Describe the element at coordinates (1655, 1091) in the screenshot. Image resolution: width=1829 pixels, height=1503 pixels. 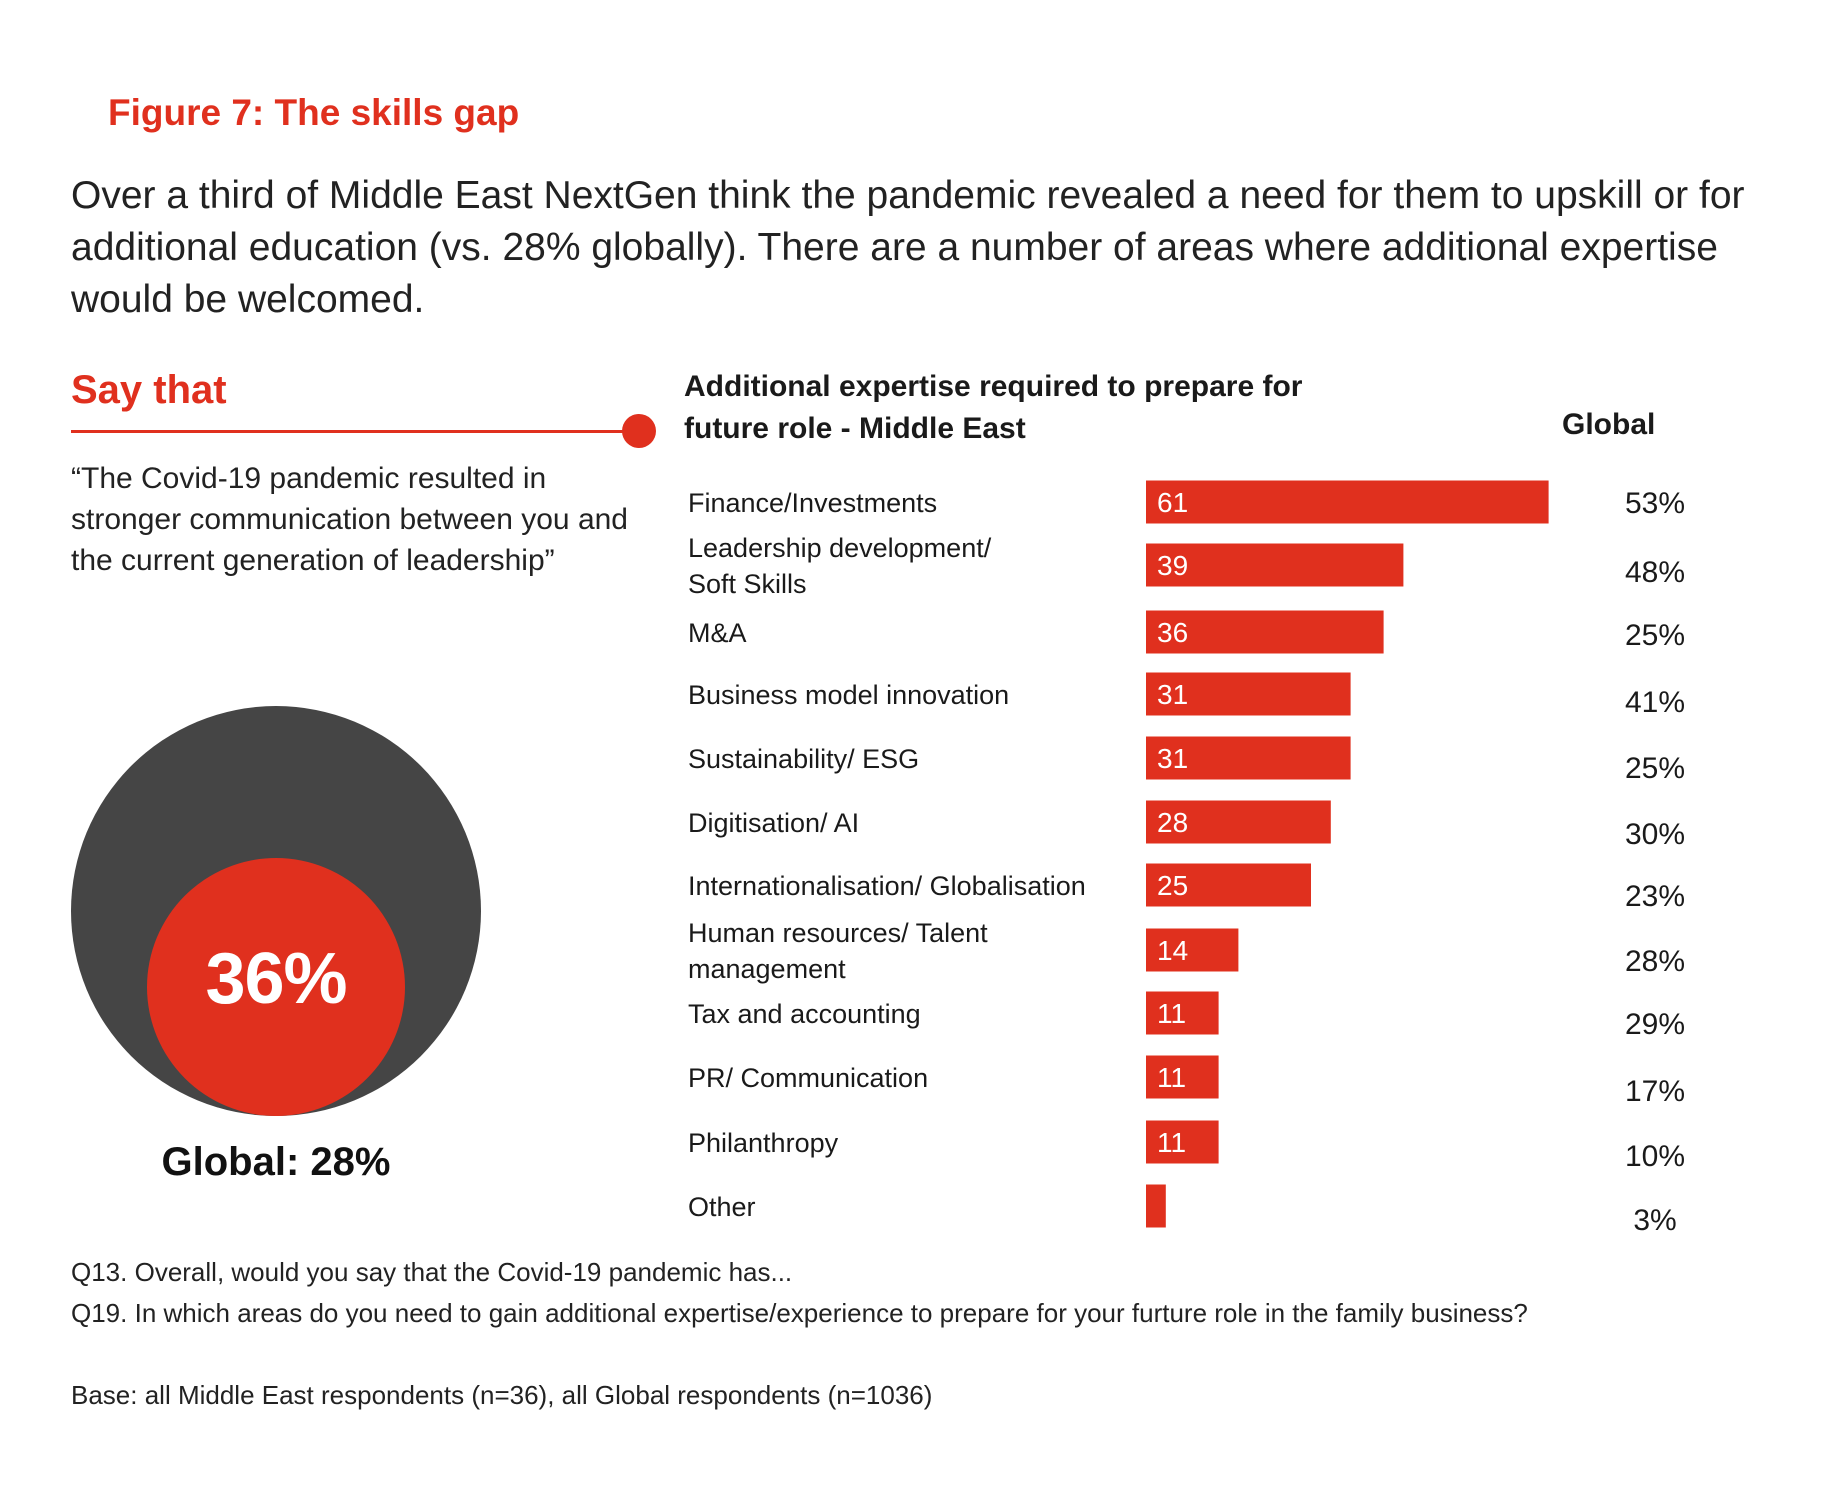
I see `global-value-label: 17%` at that location.